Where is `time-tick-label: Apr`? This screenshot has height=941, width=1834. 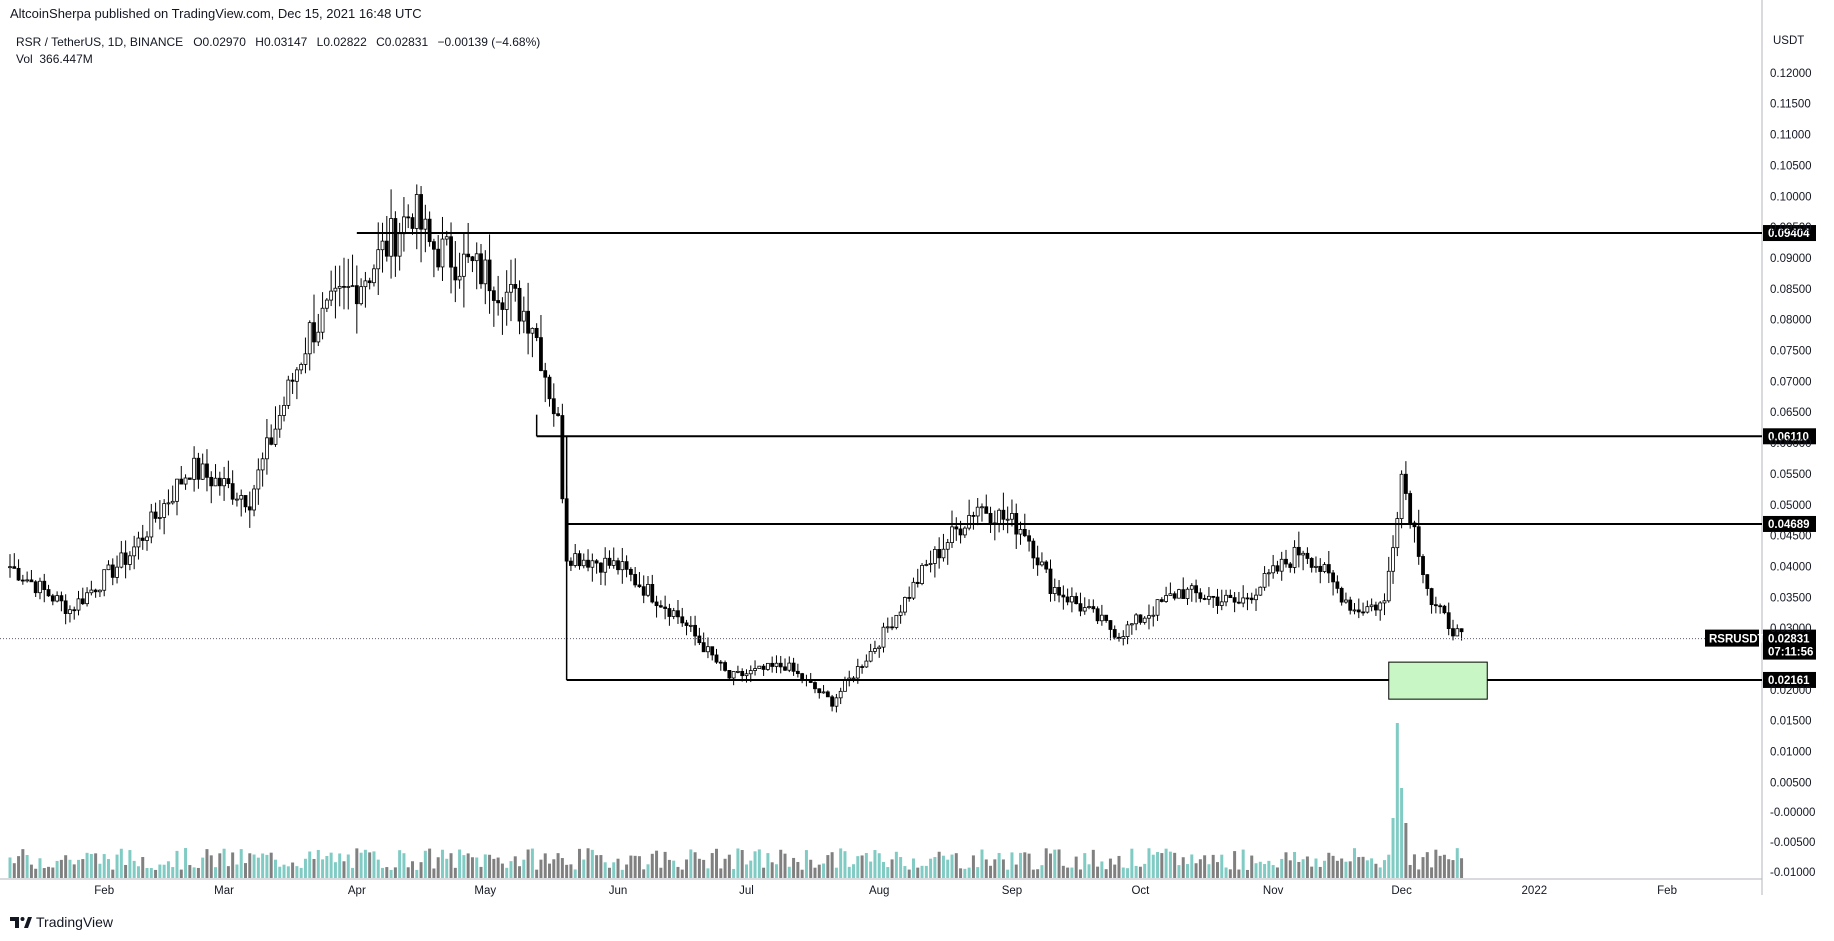
time-tick-label: Apr is located at coordinates (357, 891).